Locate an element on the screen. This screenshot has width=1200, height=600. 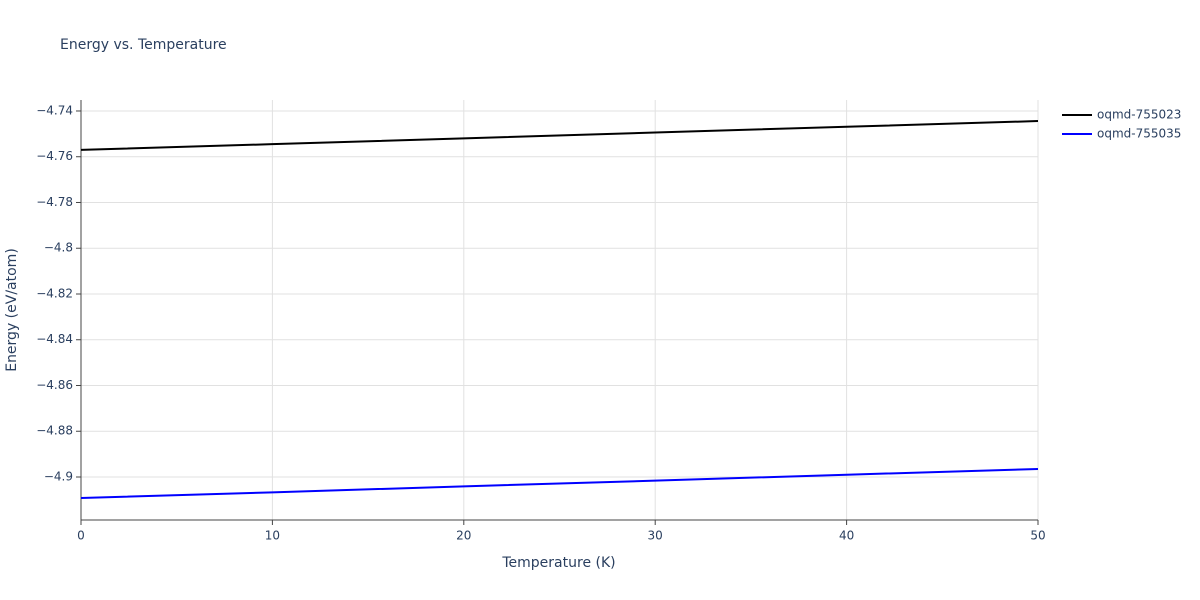
y-tick-label: −4.86 is located at coordinates (54, 385).